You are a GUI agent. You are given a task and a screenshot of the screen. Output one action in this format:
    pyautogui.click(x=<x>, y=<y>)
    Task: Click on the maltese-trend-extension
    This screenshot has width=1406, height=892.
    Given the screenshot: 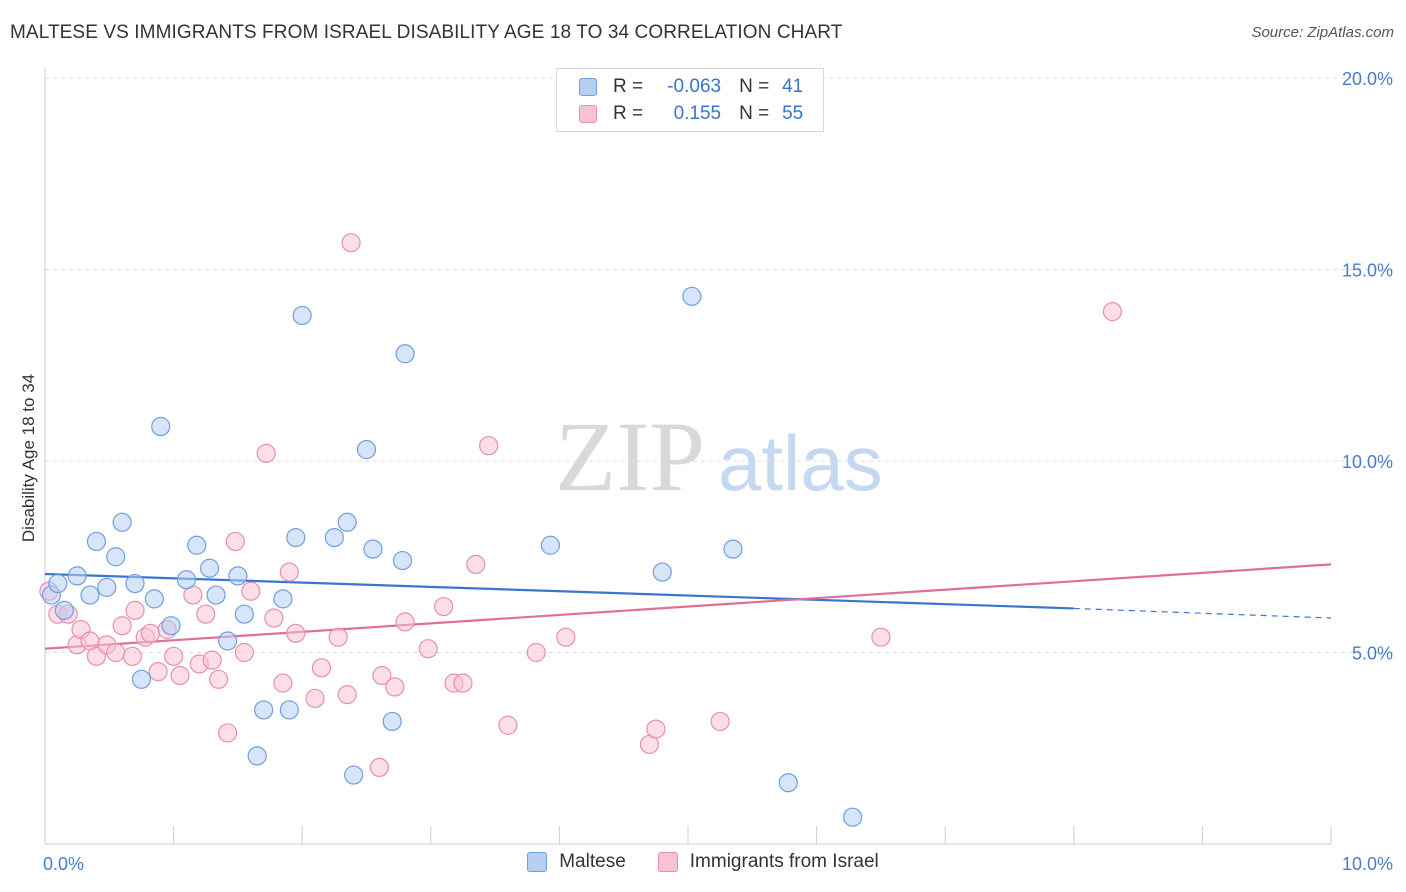 What is the action you would take?
    pyautogui.click(x=1202, y=613)
    